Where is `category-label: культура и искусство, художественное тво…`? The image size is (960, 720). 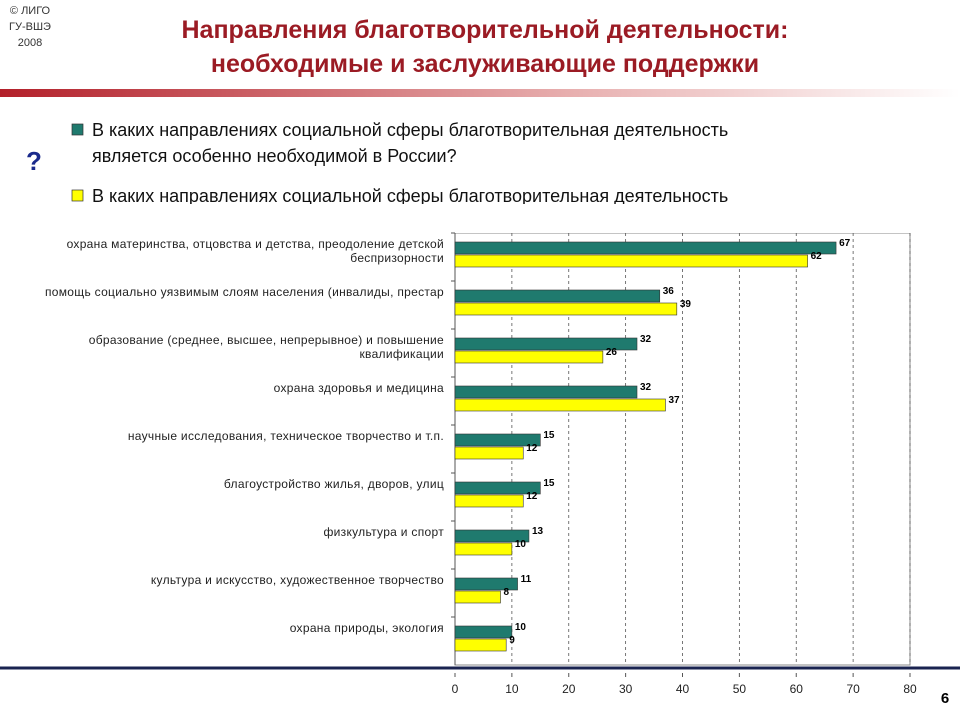
category-label: культура и искусство, художественное тво… is located at coordinates (297, 580).